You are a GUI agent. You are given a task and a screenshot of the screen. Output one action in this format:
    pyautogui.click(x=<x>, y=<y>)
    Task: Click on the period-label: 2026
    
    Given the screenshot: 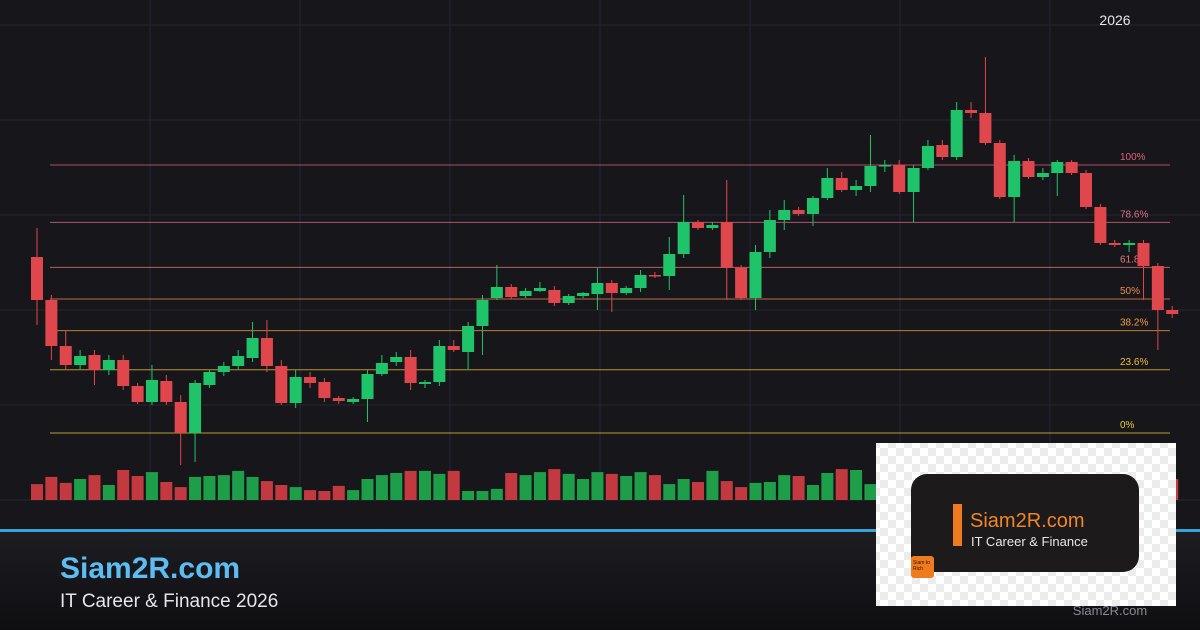 What is the action you would take?
    pyautogui.click(x=1114, y=20)
    